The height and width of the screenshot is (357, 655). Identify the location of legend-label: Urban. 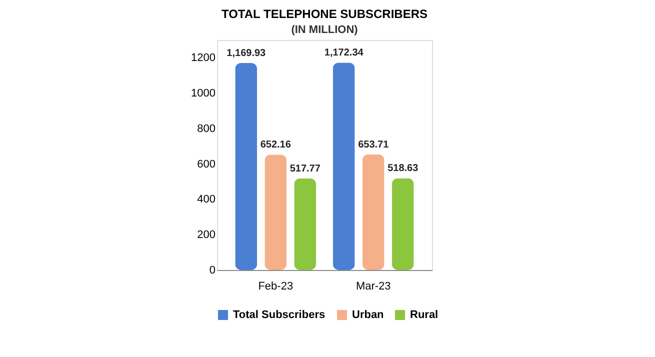
(368, 315).